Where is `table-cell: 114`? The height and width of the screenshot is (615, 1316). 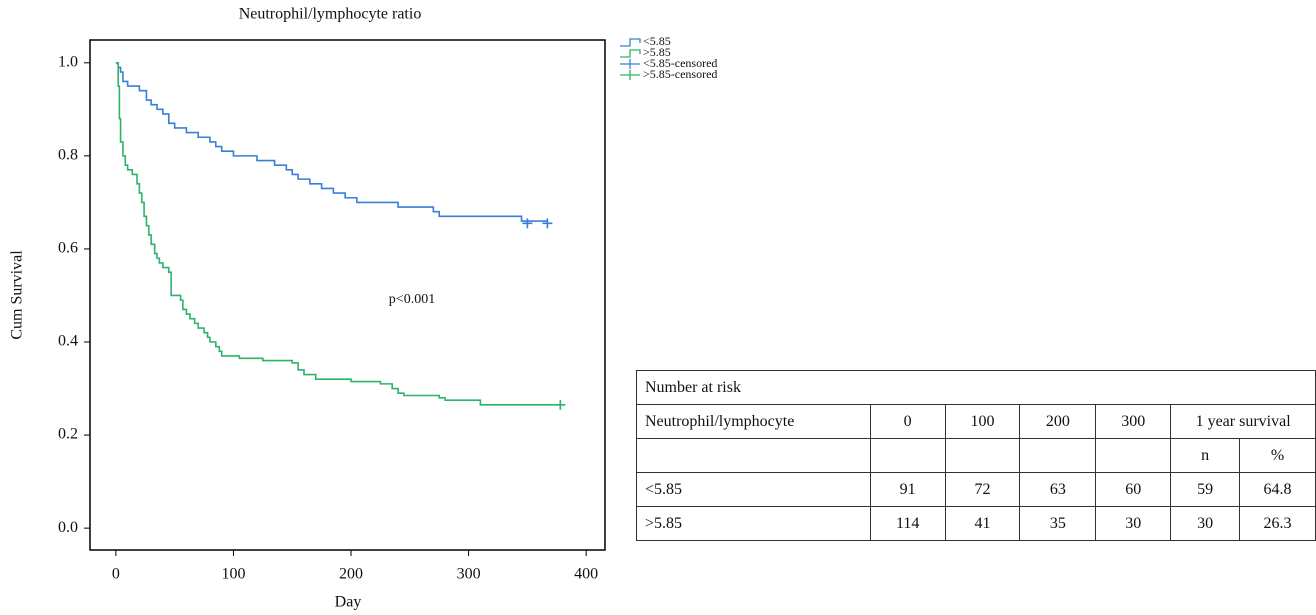 table-cell: 114 is located at coordinates (907, 523).